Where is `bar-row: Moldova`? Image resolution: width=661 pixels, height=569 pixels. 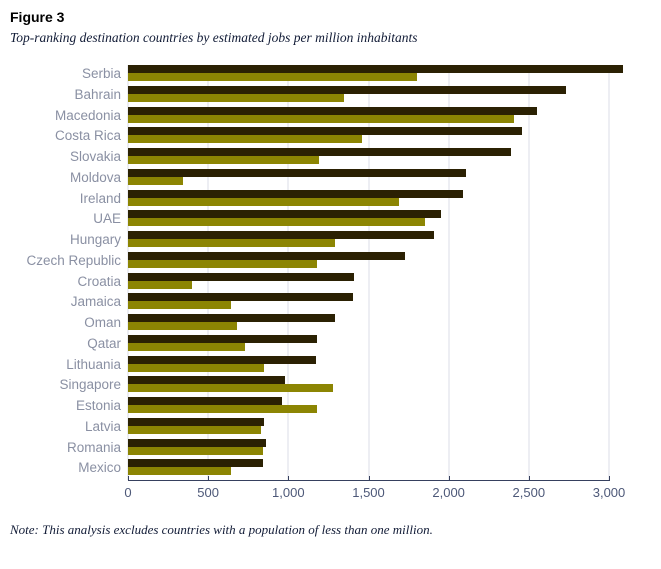 bar-row: Moldova is located at coordinates (330, 179).